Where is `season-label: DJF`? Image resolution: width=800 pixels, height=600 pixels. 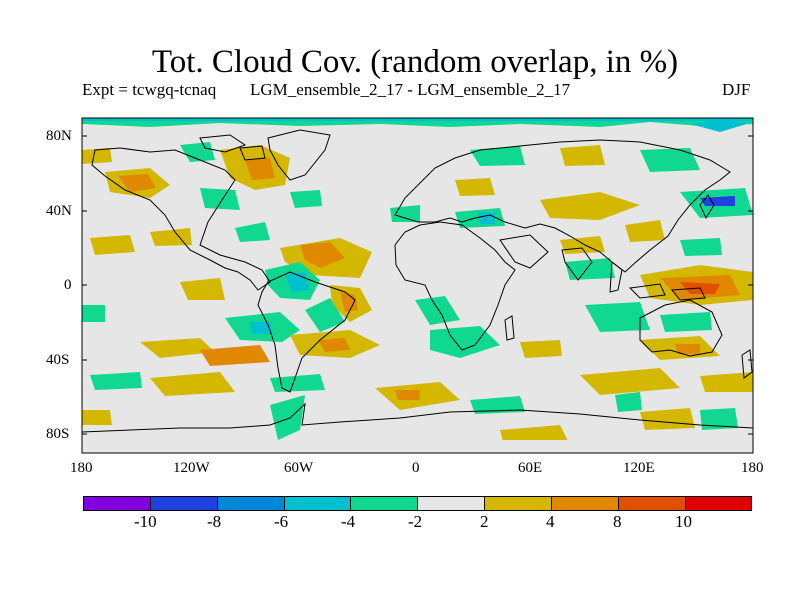 season-label: DJF is located at coordinates (736, 89).